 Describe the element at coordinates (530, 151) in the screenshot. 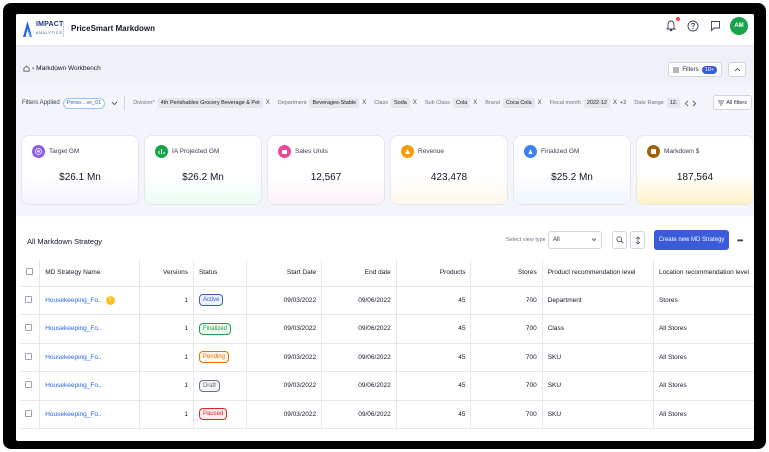

I see `finalized-icon` at that location.